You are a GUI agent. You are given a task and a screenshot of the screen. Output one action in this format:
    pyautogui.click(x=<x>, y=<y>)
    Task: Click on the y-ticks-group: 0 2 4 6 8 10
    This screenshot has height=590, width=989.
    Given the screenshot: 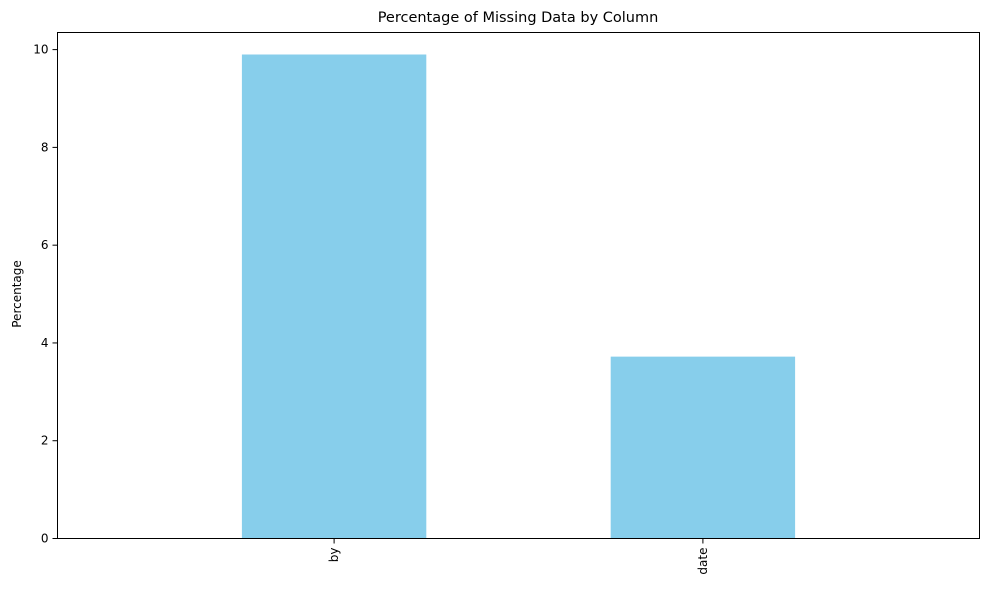 What is the action you would take?
    pyautogui.click(x=45, y=294)
    